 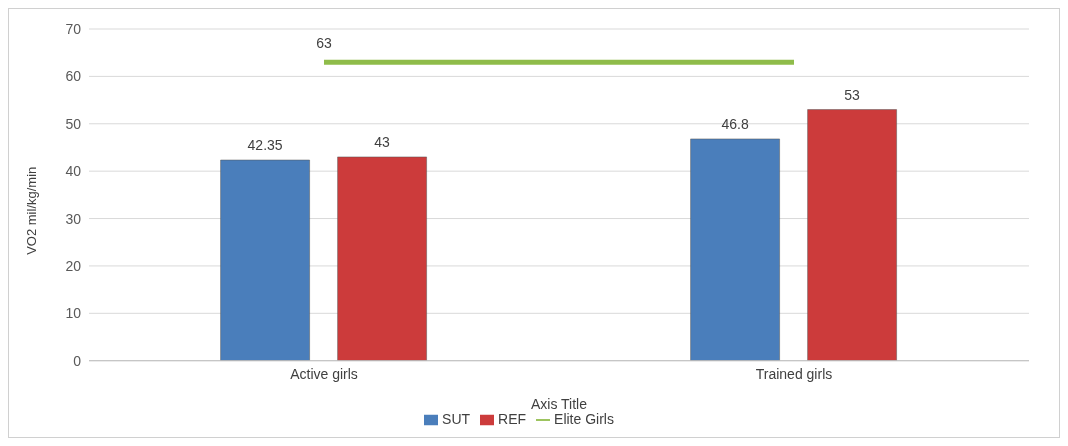 What do you see at coordinates (73, 123) in the screenshot?
I see `y-tick-label: 50` at bounding box center [73, 123].